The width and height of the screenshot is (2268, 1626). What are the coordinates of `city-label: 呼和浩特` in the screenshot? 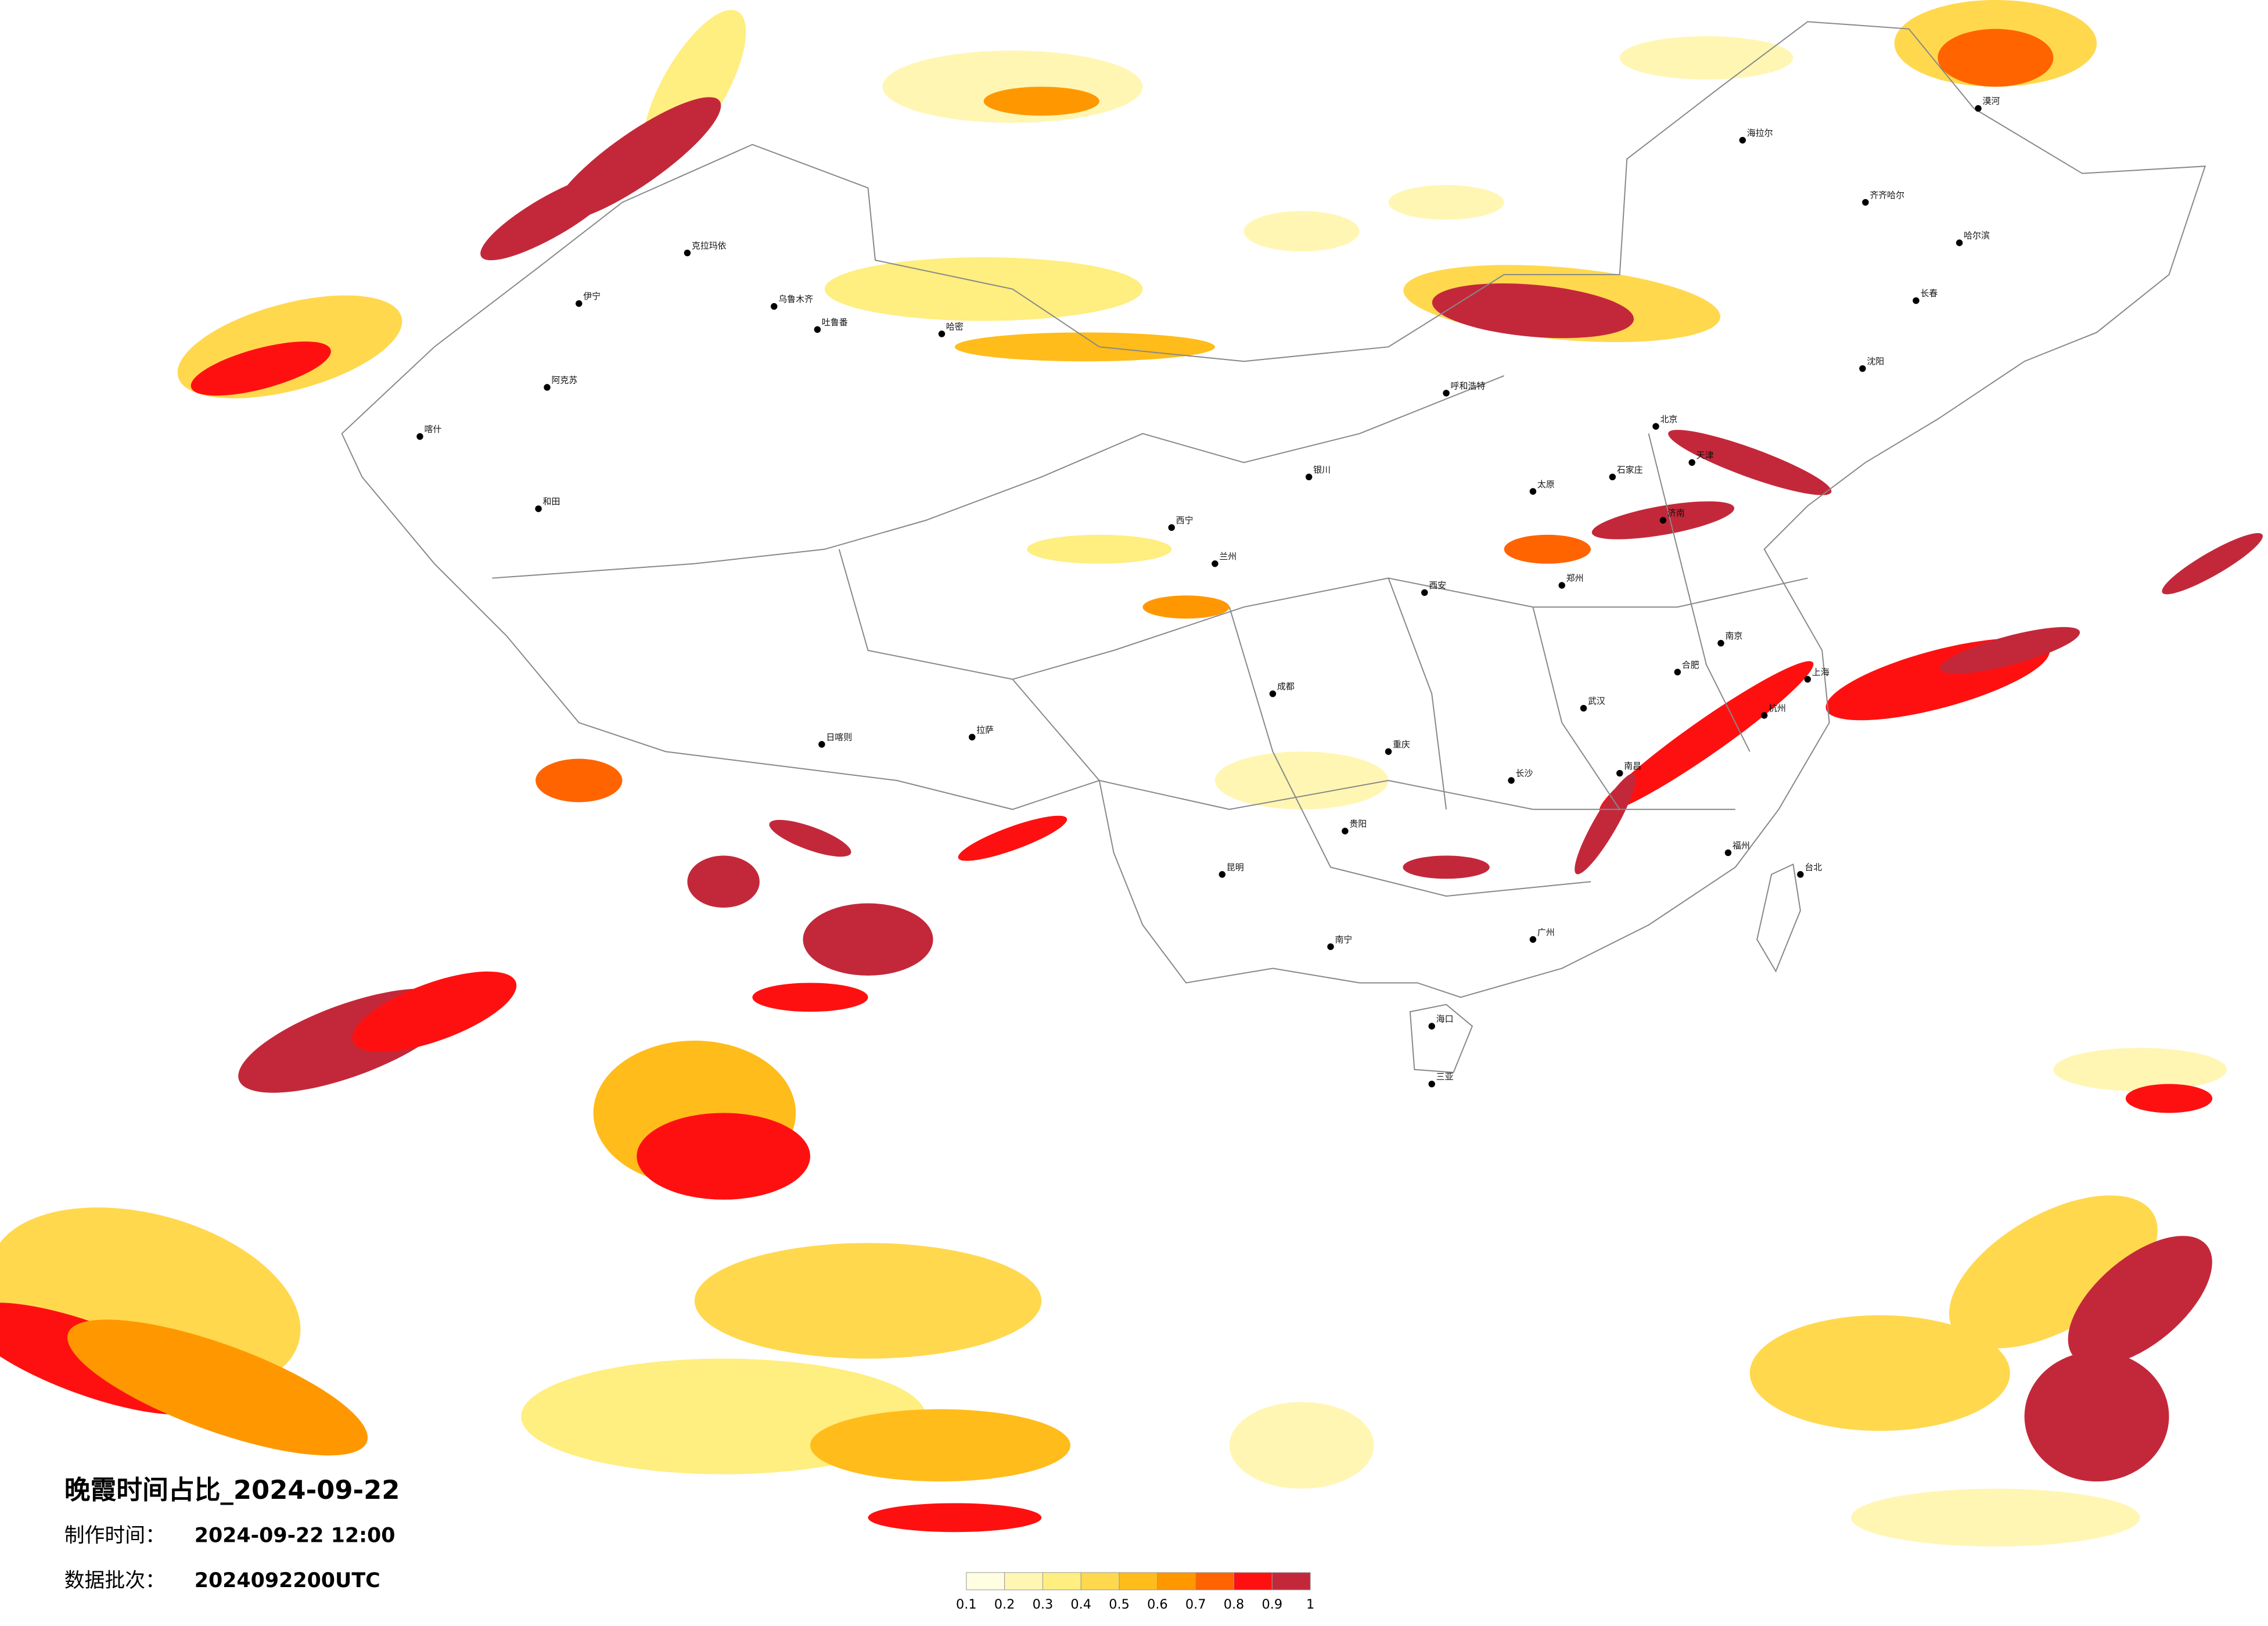 It's located at (1468, 386).